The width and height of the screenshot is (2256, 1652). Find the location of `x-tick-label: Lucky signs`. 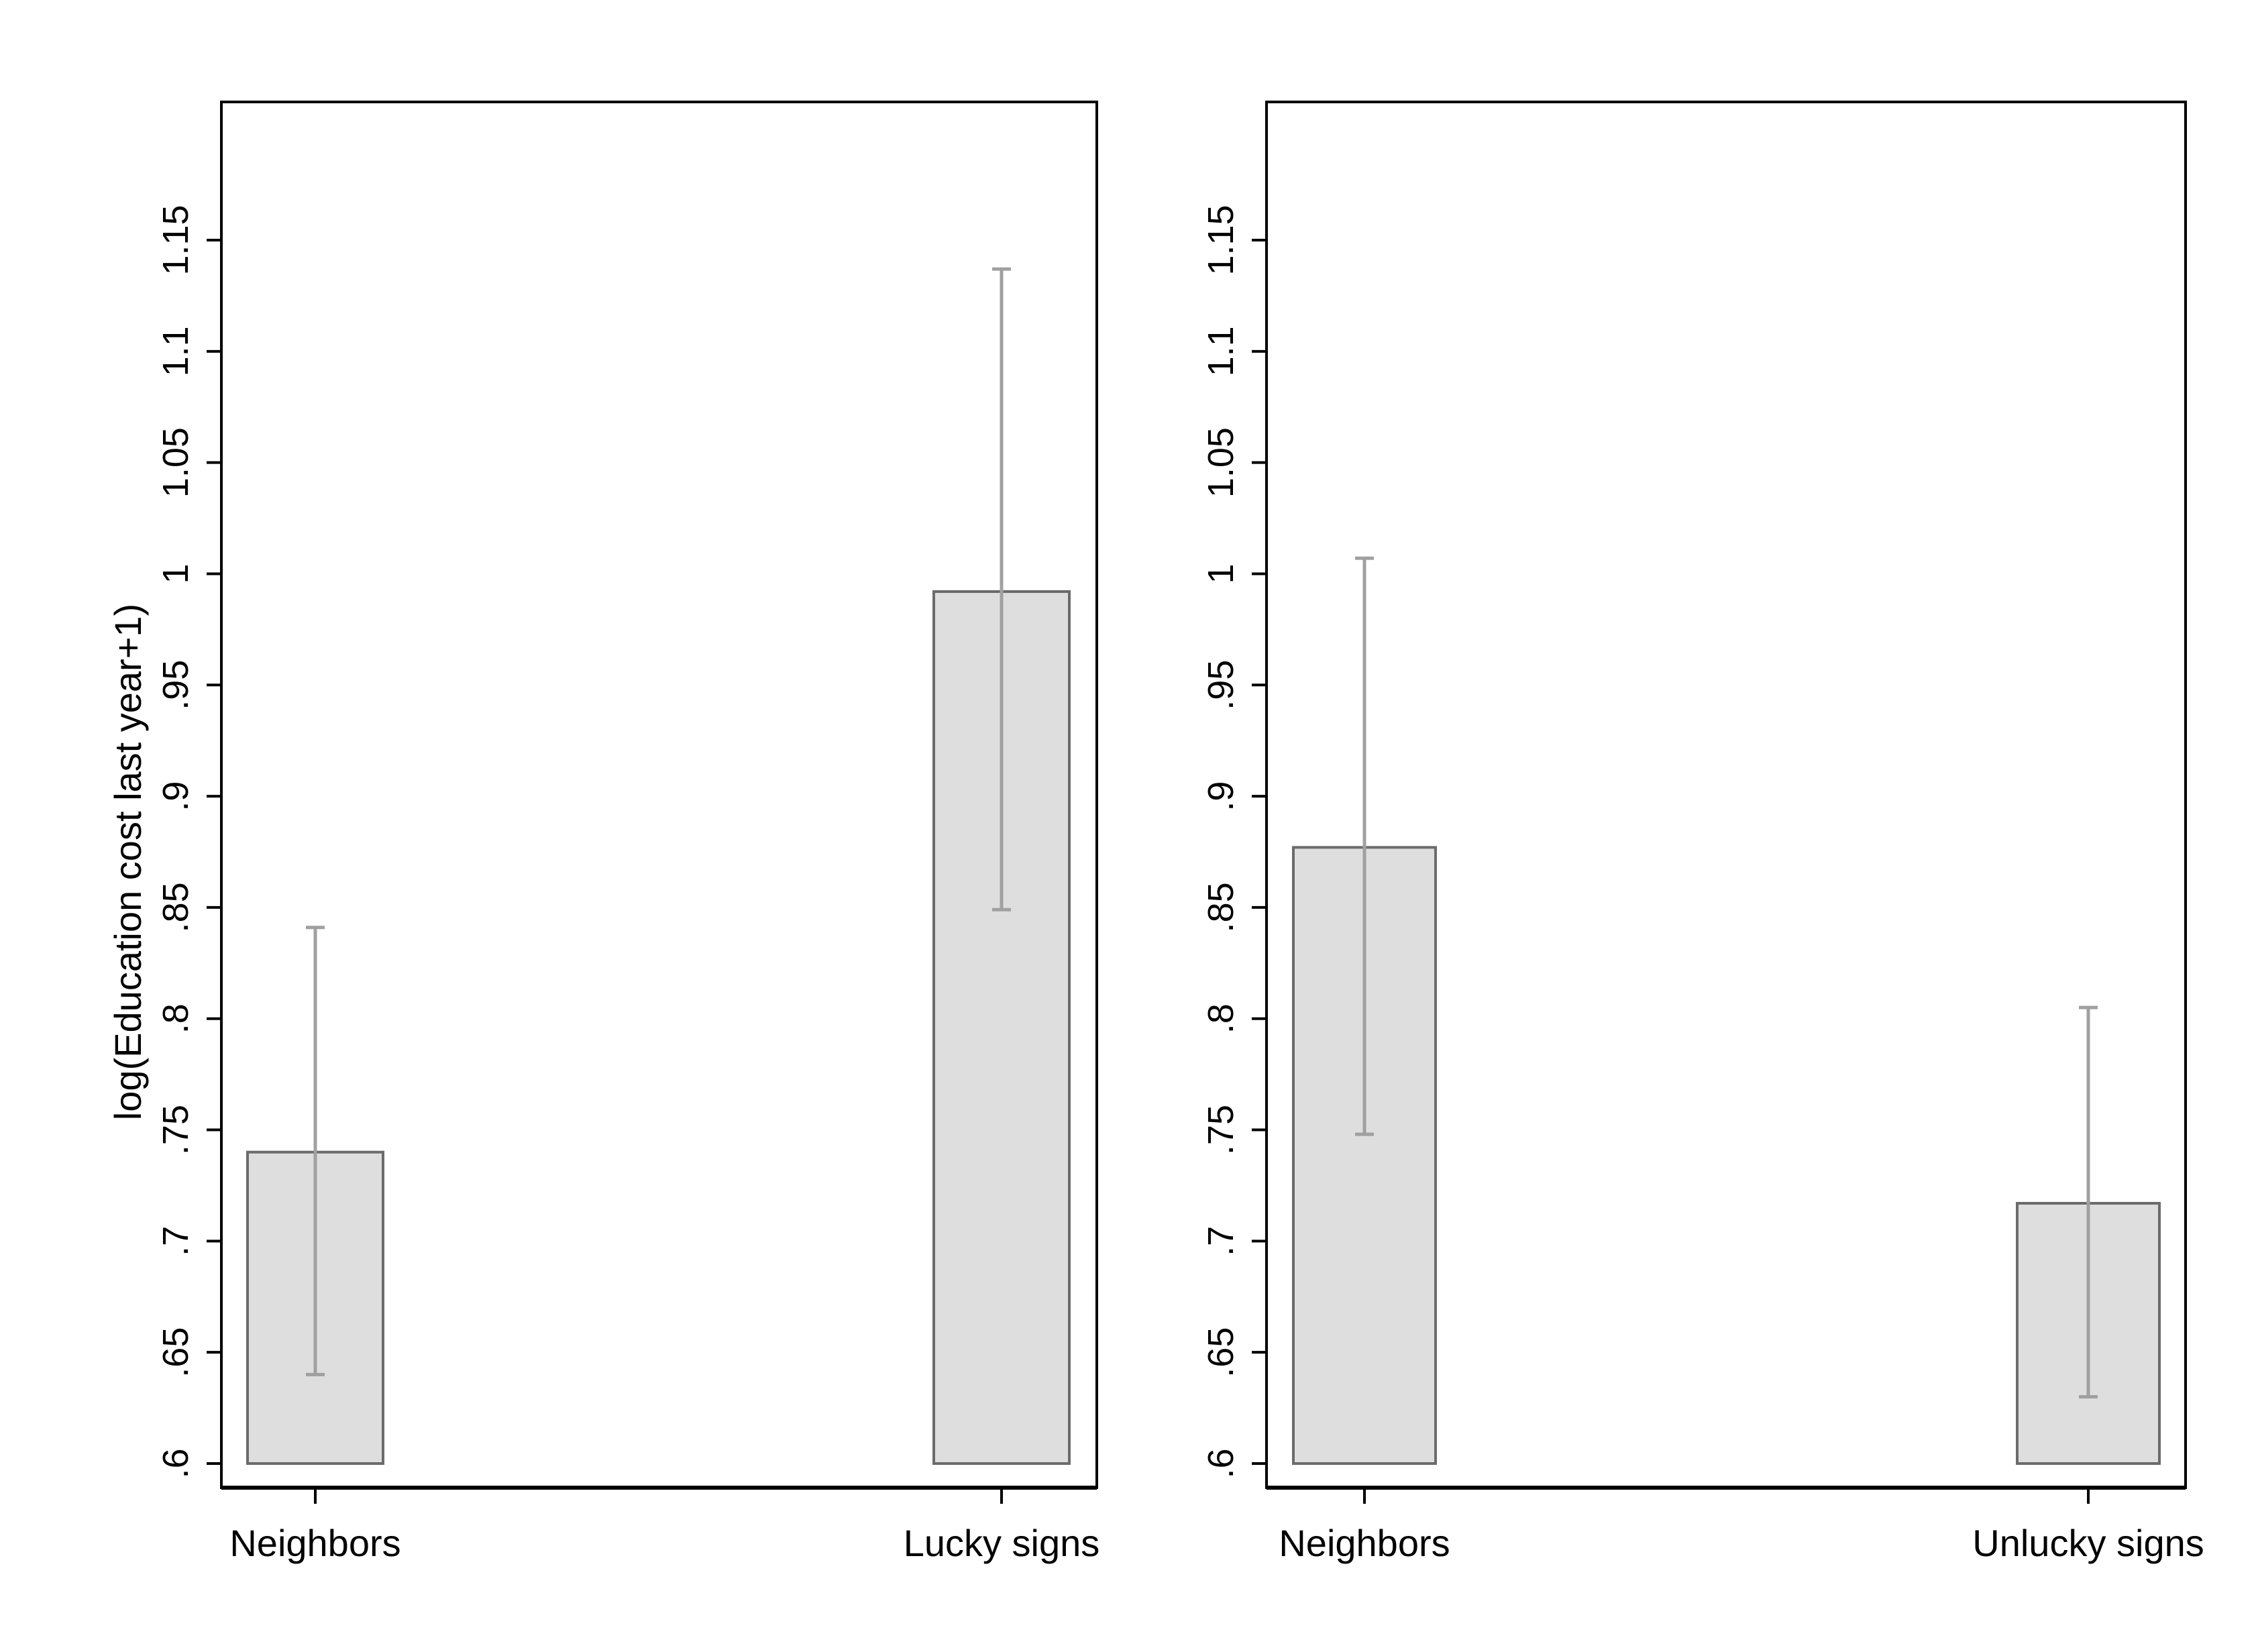

x-tick-label: Lucky signs is located at coordinates (1002, 1543).